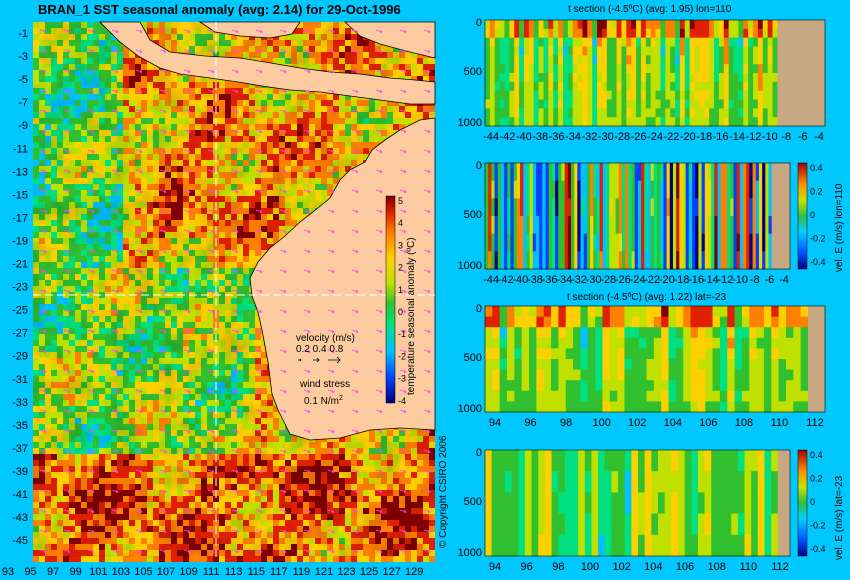 Image resolution: width=850 pixels, height=580 pixels. I want to click on section-x-tick: -28, so click(608, 280).